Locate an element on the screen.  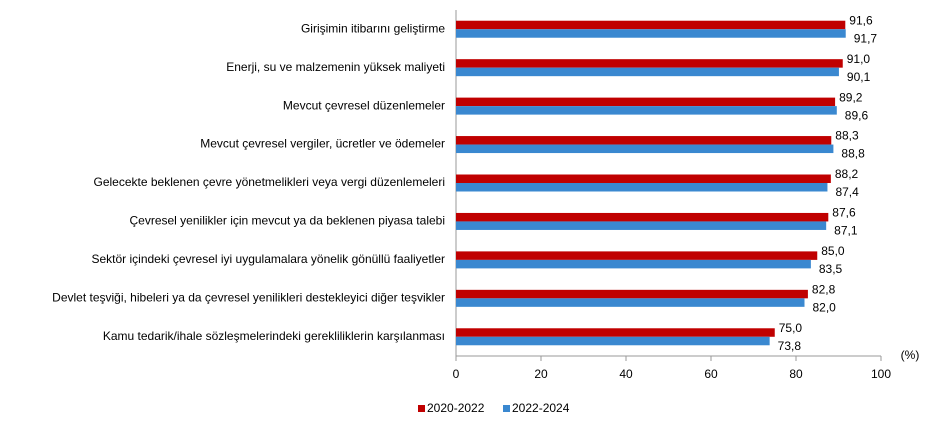
value-label: 75,0 is located at coordinates (791, 328).